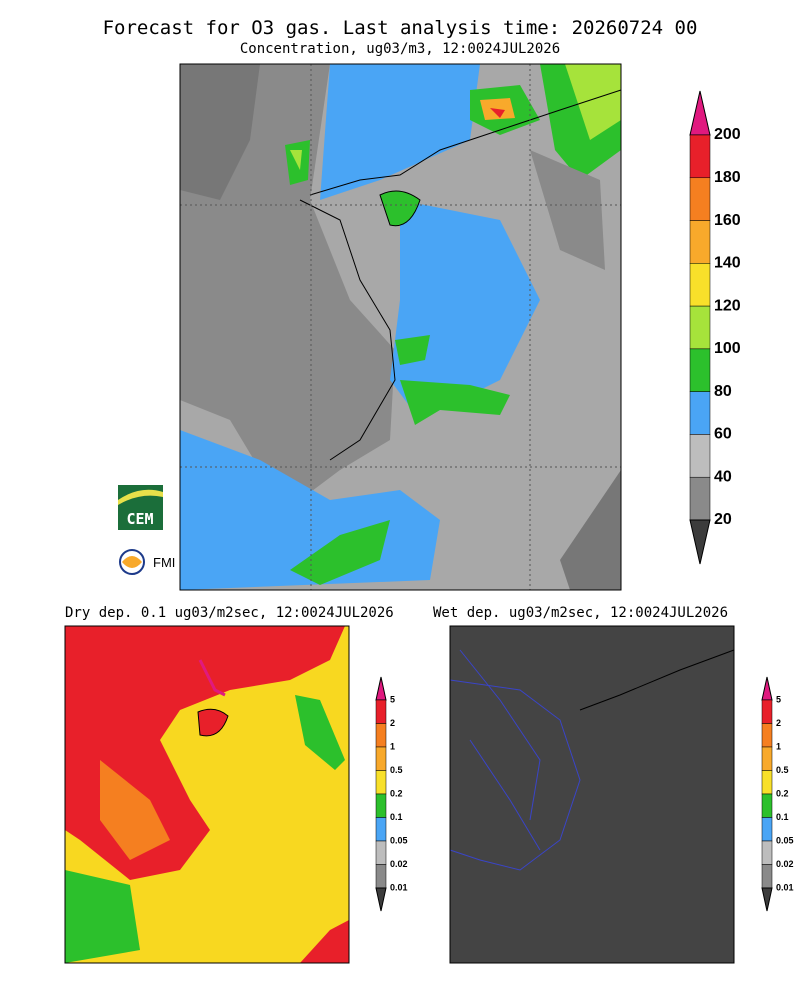 Image resolution: width=800 pixels, height=1000 pixels. Describe the element at coordinates (727, 177) in the screenshot. I see `colorbar-label: 180` at that location.